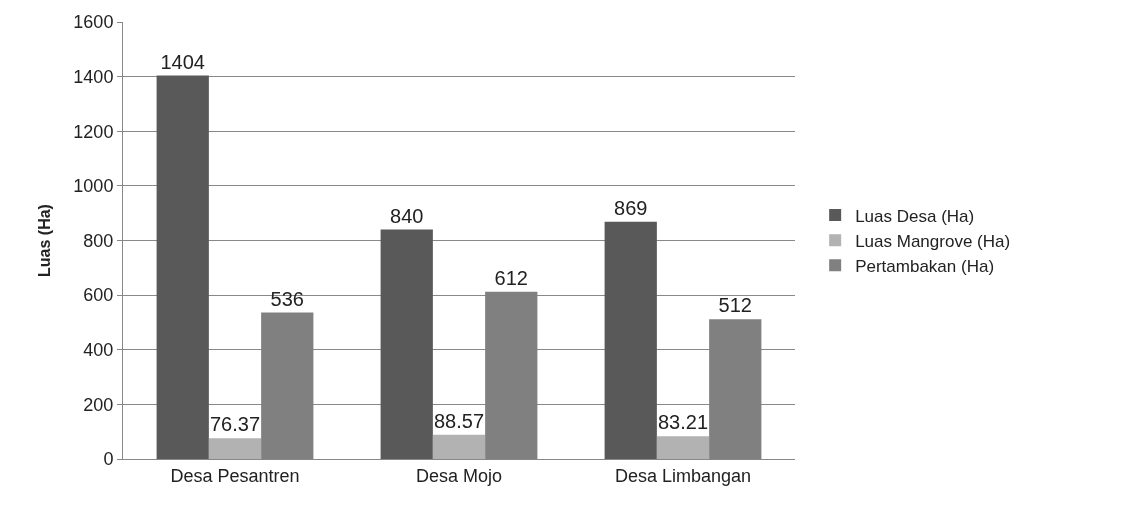 The width and height of the screenshot is (1124, 515). I want to click on x-tick-label: Desa Mojo, so click(459, 475).